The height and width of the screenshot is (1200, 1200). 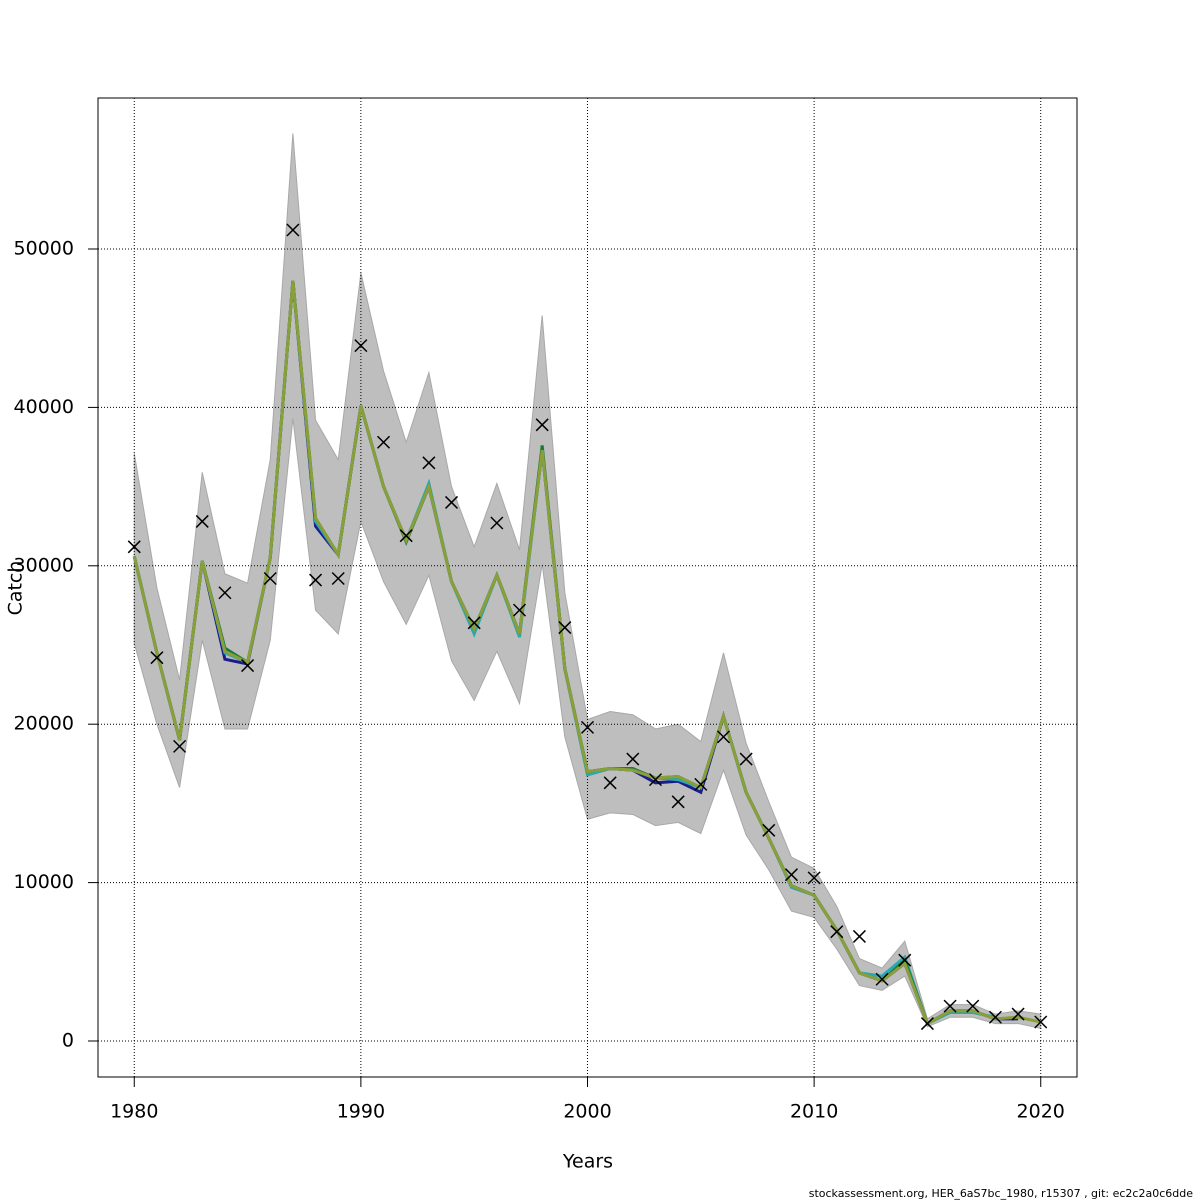 What do you see at coordinates (44, 882) in the screenshot?
I see `y-tick-label: 10000` at bounding box center [44, 882].